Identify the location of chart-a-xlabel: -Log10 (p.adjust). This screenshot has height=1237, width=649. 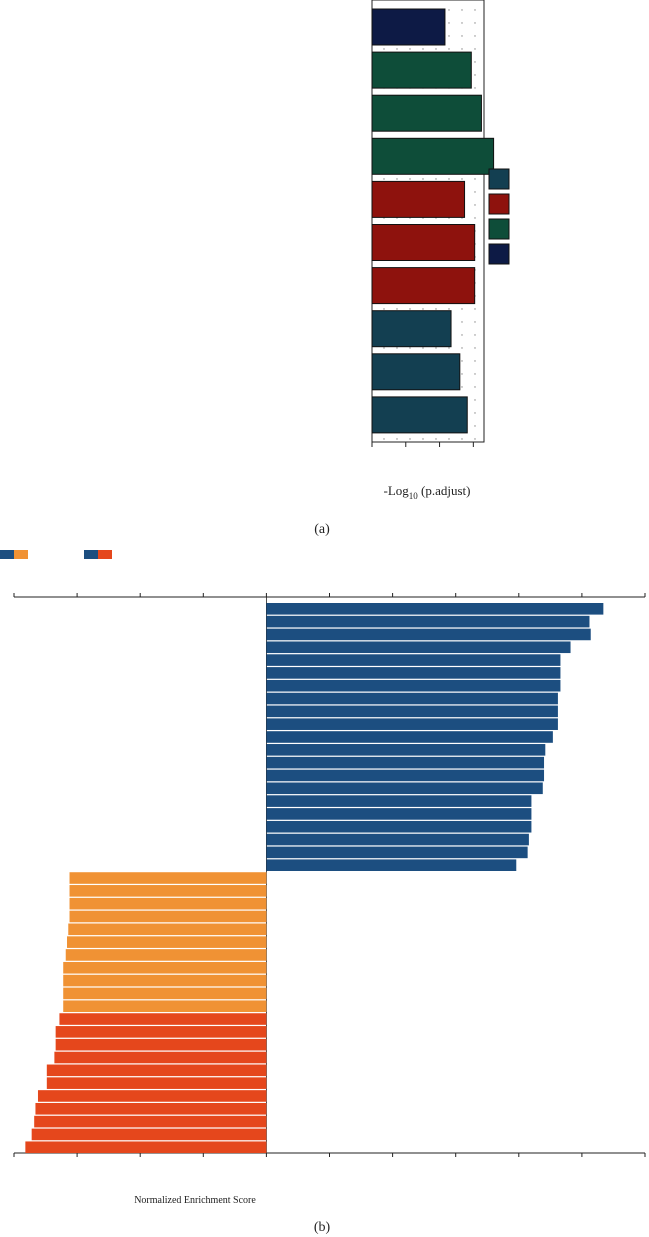
(427, 492).